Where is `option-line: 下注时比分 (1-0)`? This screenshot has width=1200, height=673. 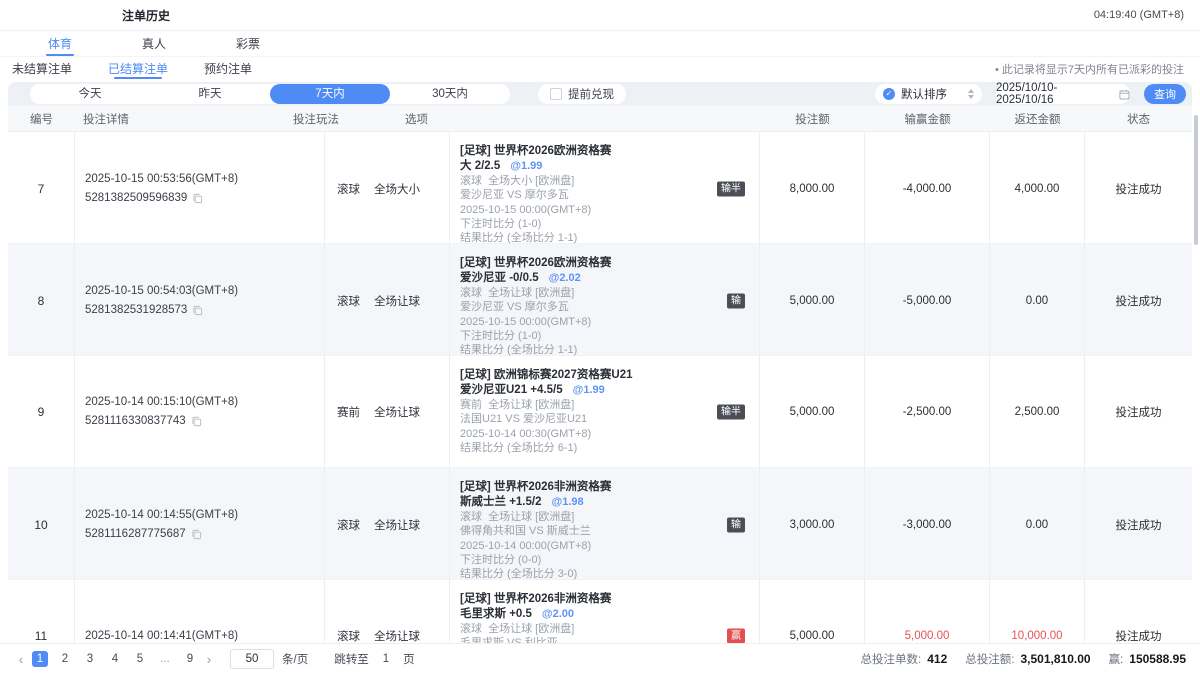
option-line: 下注时比分 (1-0) is located at coordinates (501, 223).